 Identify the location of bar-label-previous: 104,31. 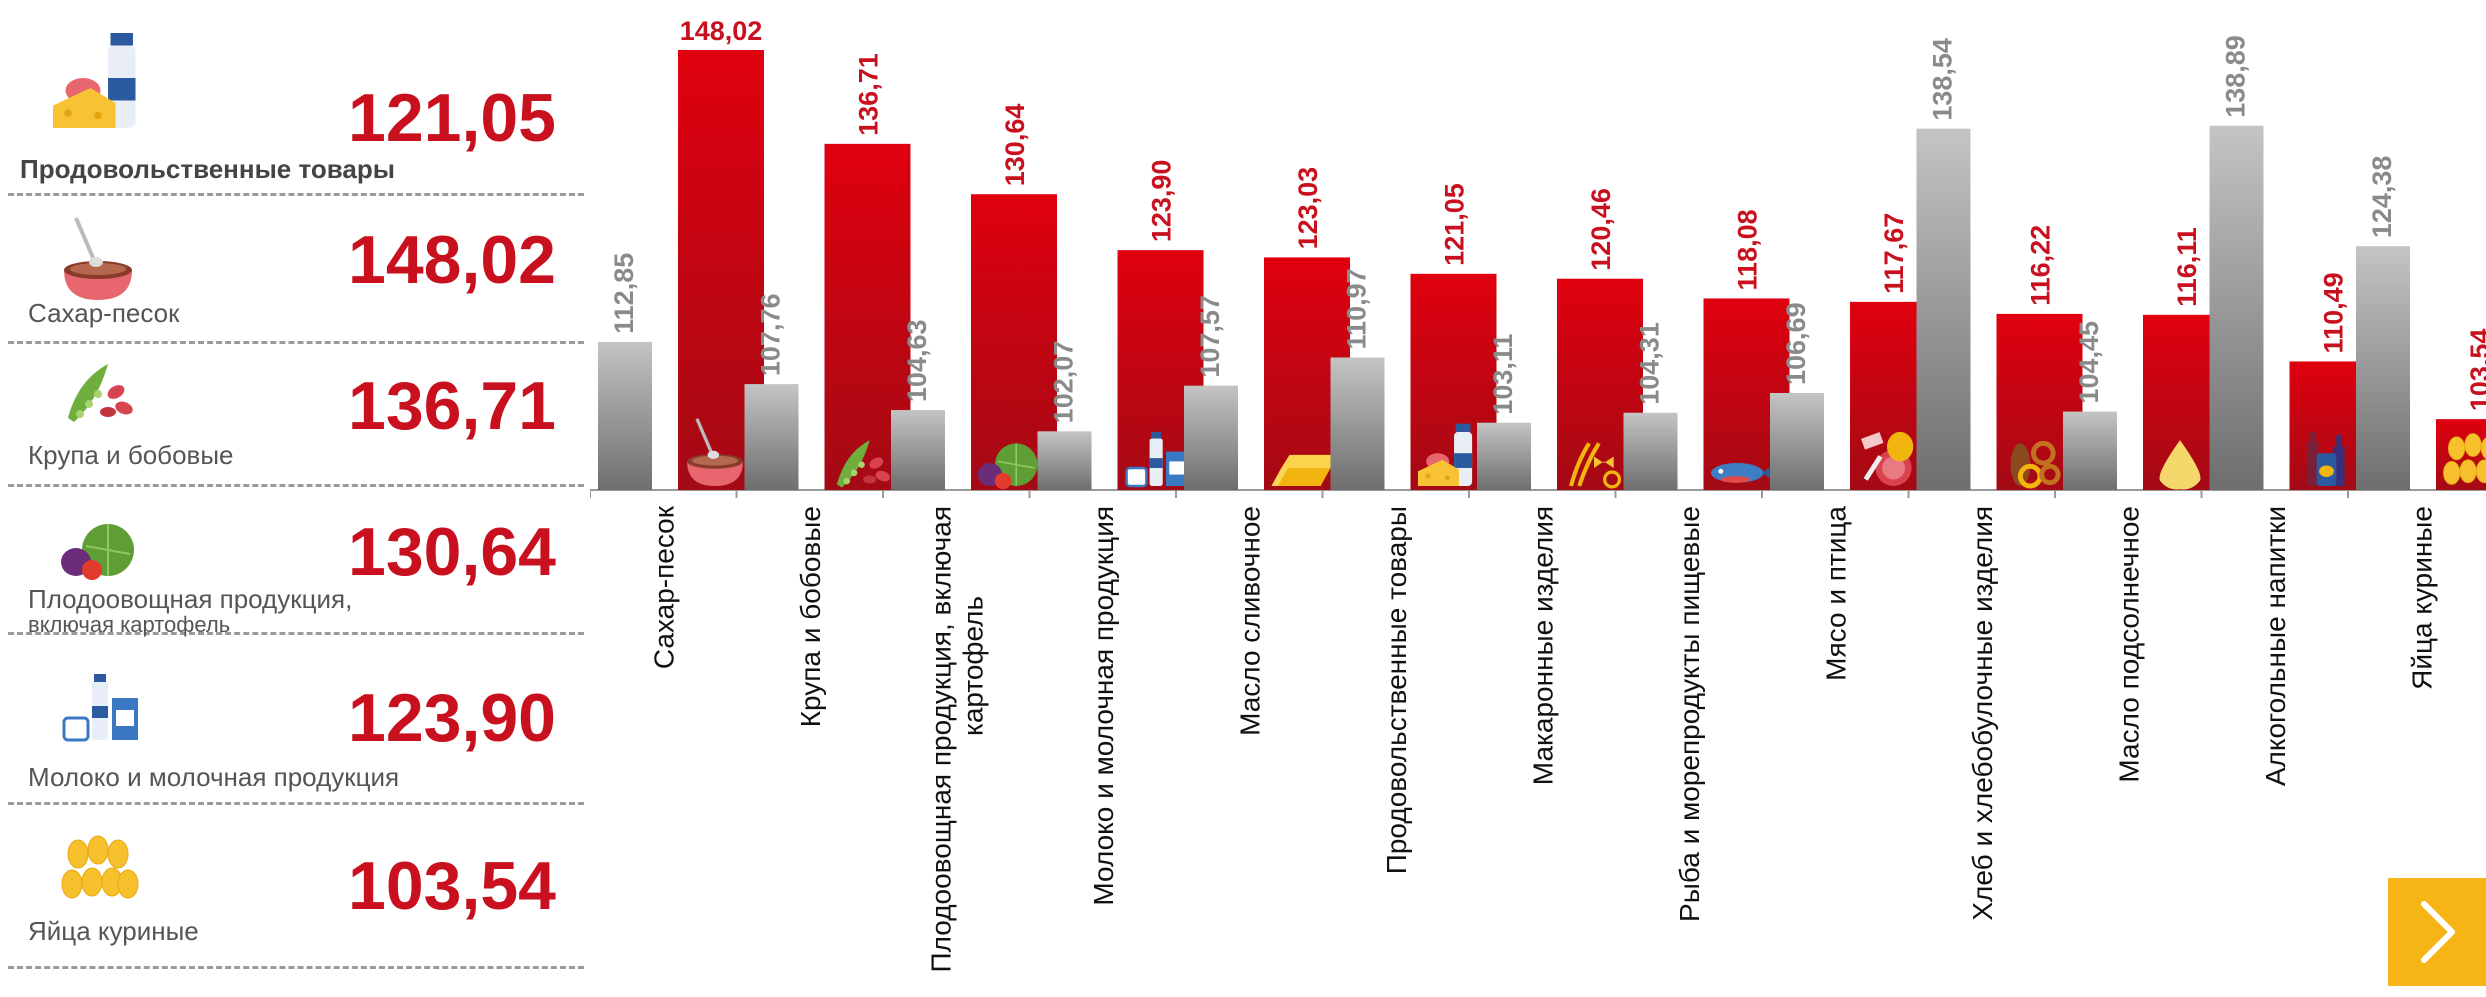
(1650, 363).